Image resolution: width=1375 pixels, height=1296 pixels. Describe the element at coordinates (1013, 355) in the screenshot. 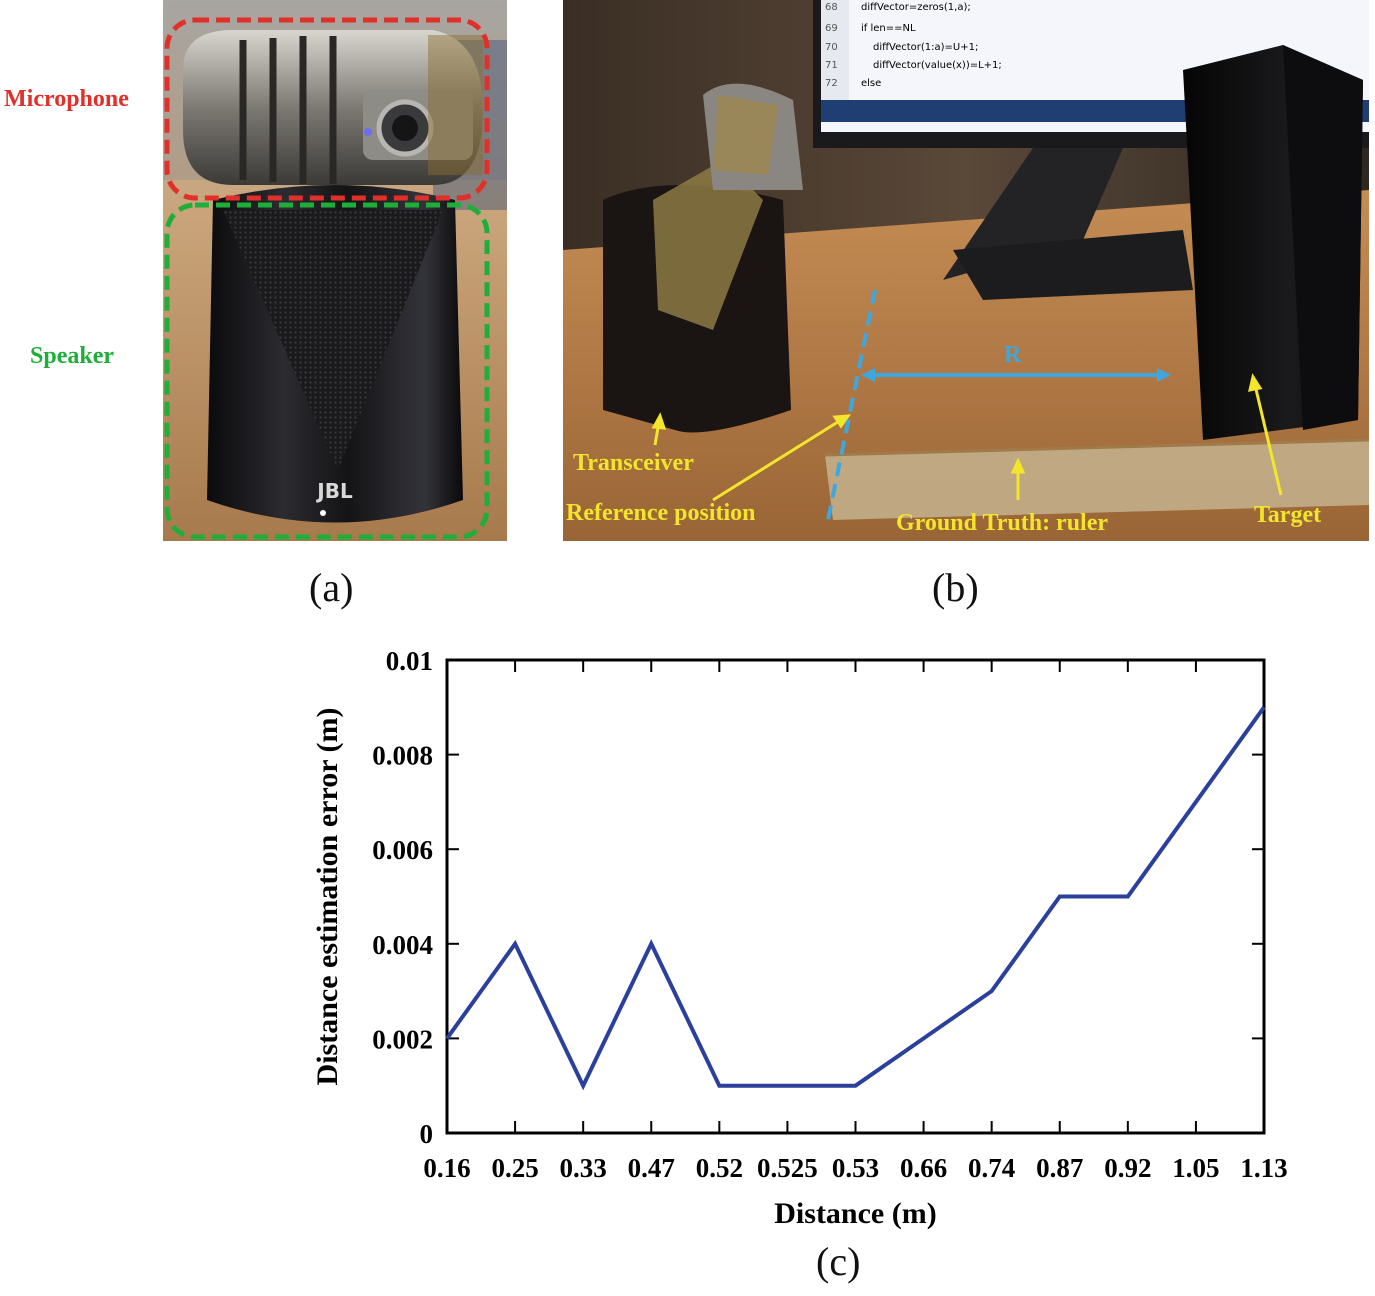

I see `range-label: R` at that location.